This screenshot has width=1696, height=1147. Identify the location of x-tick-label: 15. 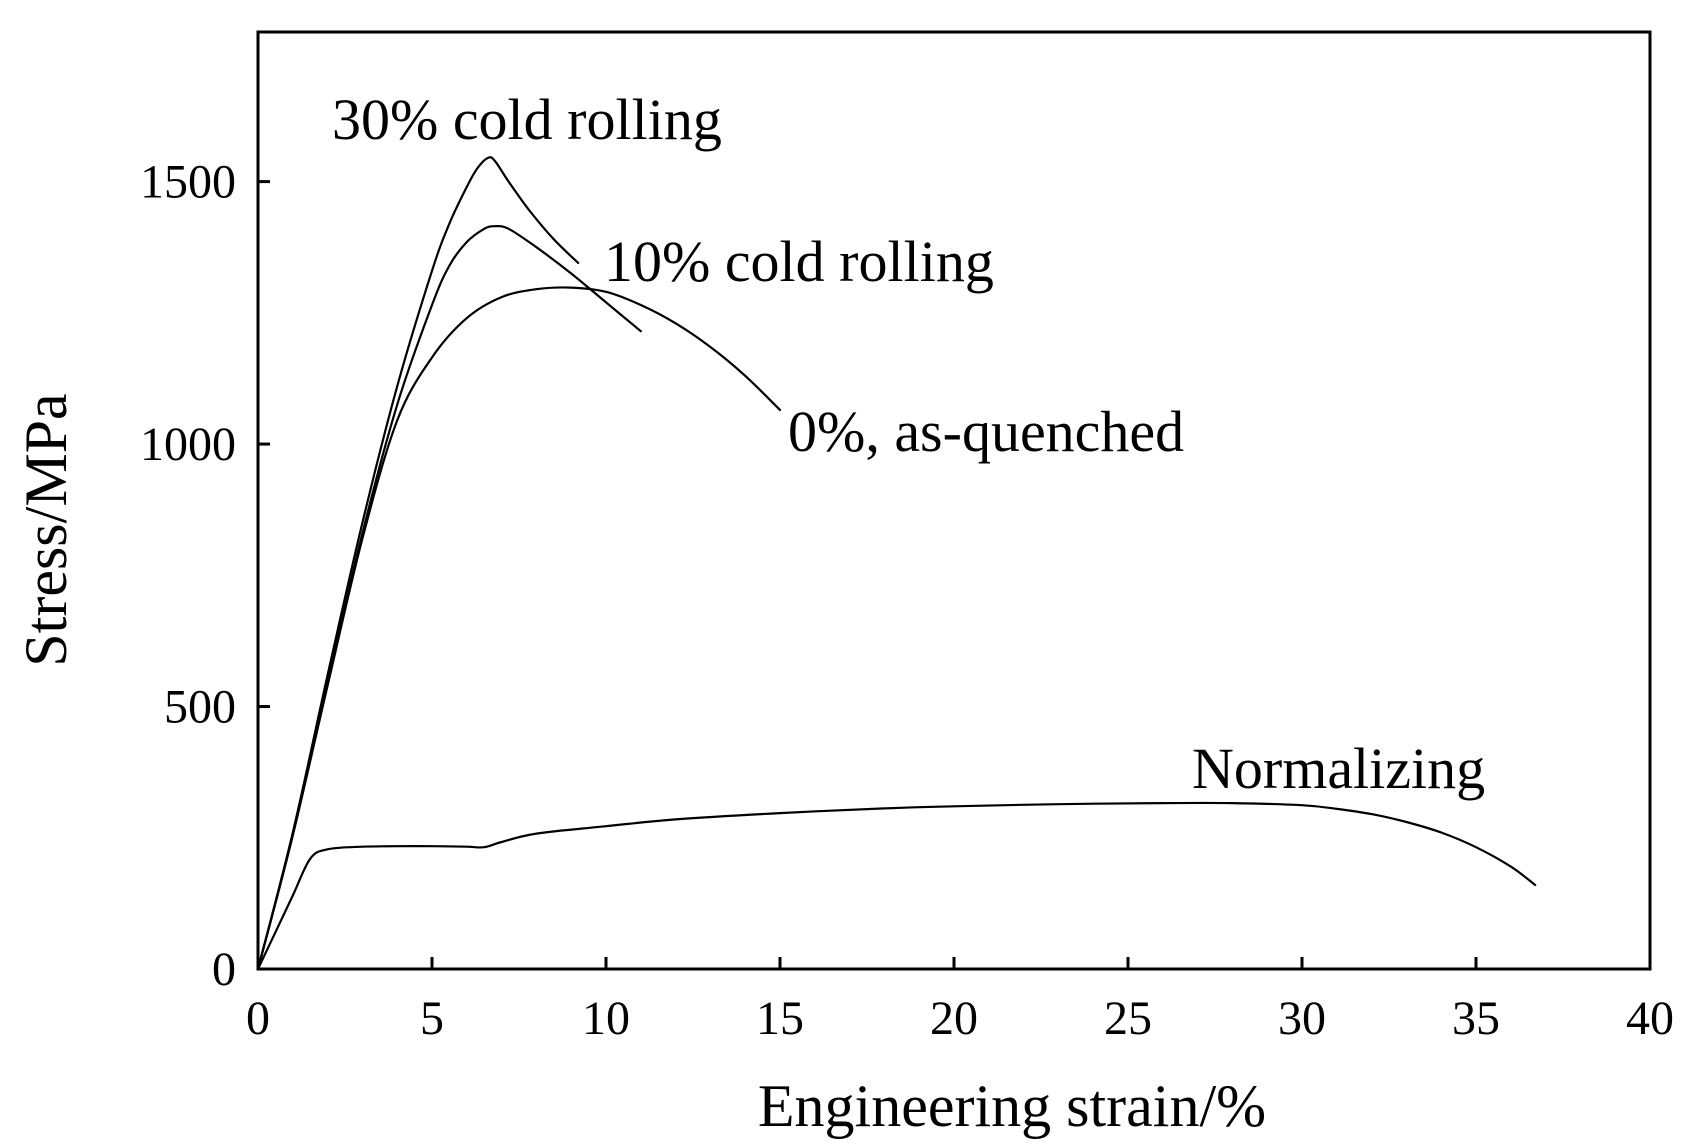
(780, 1018).